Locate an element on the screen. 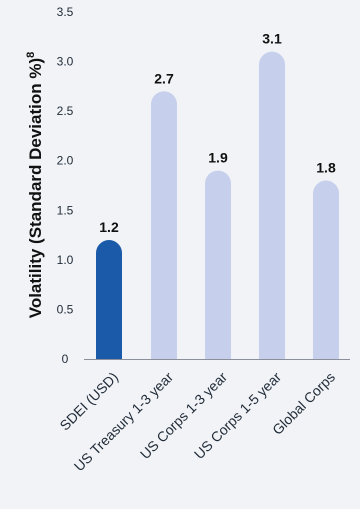 This screenshot has width=360, height=509. bar-value-label: 3.1 is located at coordinates (272, 39).